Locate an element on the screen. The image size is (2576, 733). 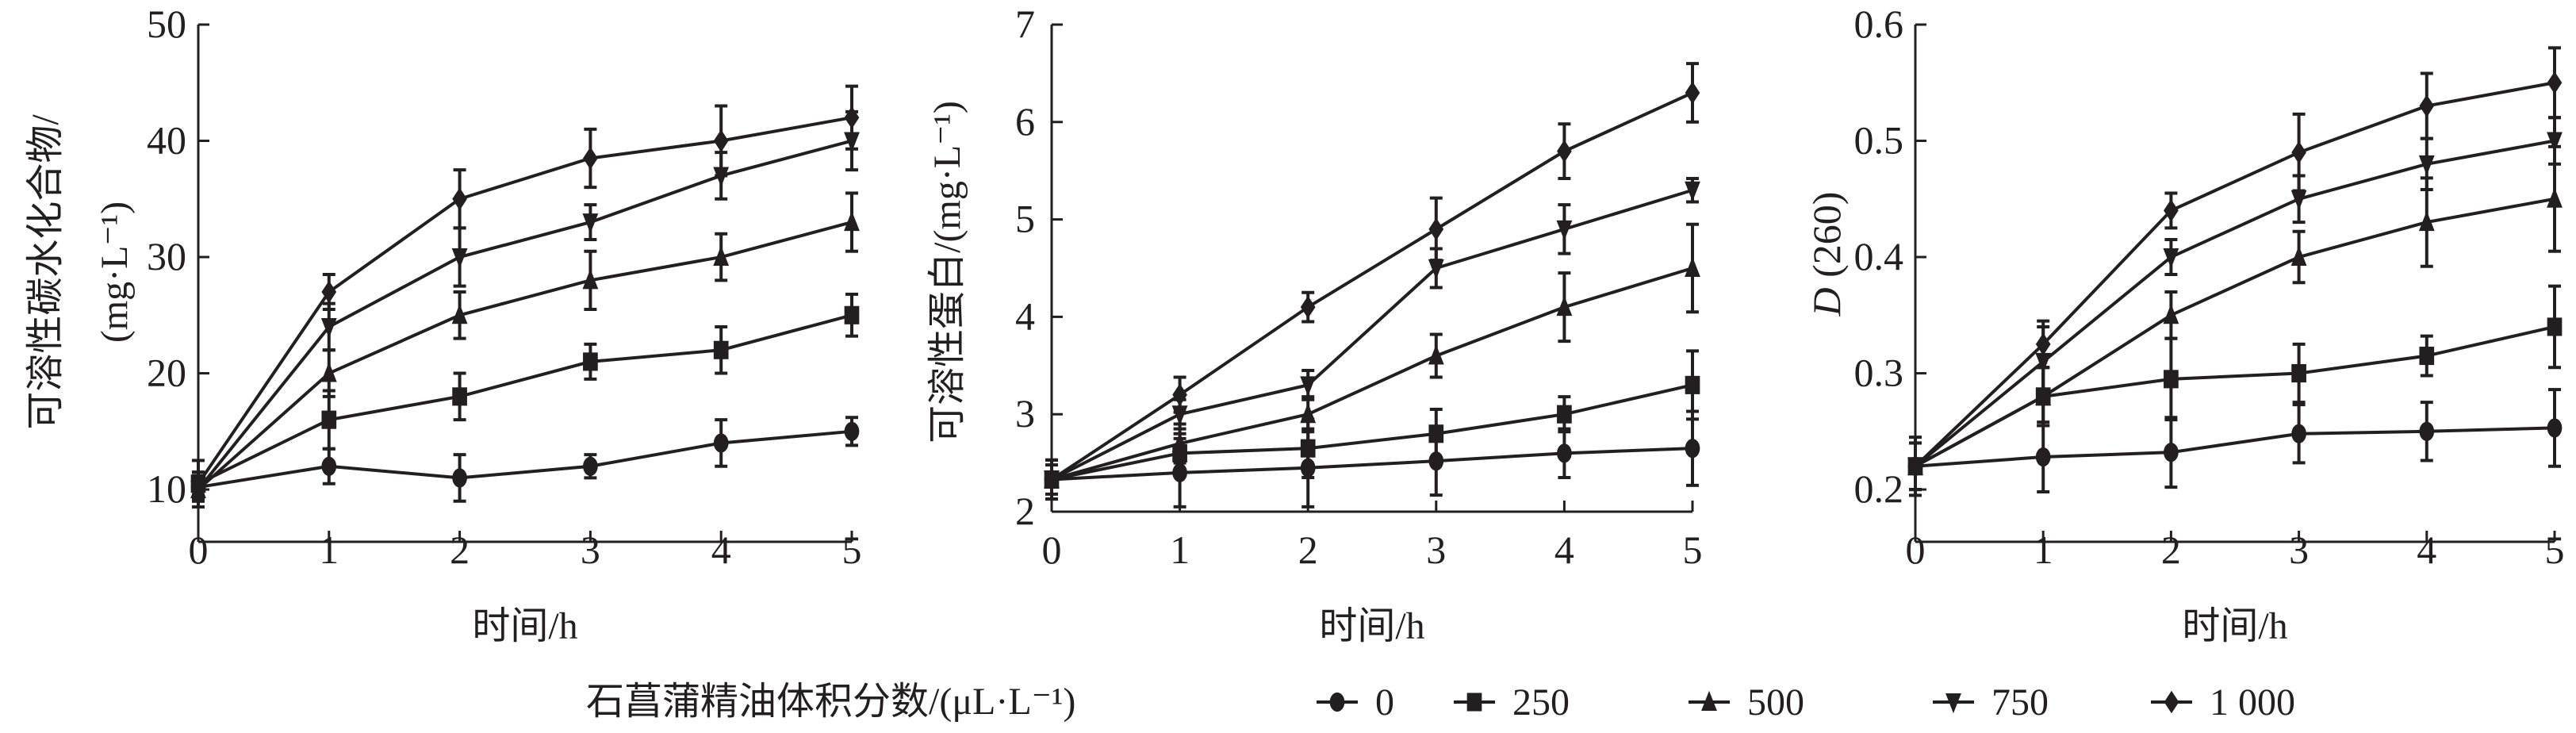
legend-item: 500 is located at coordinates (1747, 702).